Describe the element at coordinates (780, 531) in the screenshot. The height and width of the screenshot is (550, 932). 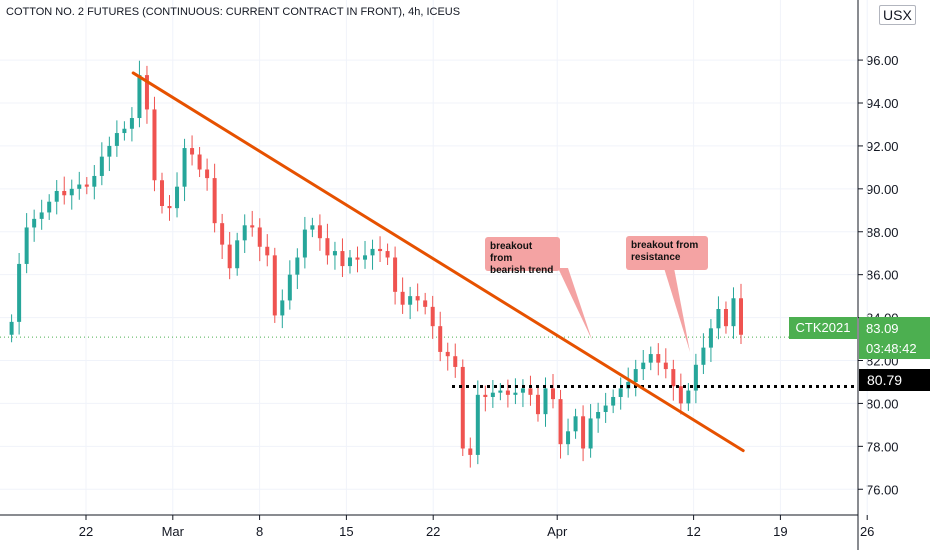
I see `x-tick-label: 19` at that location.